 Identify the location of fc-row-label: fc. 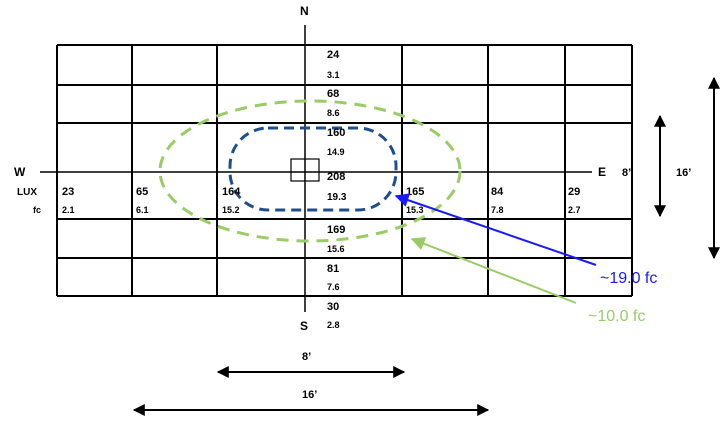
(37, 210).